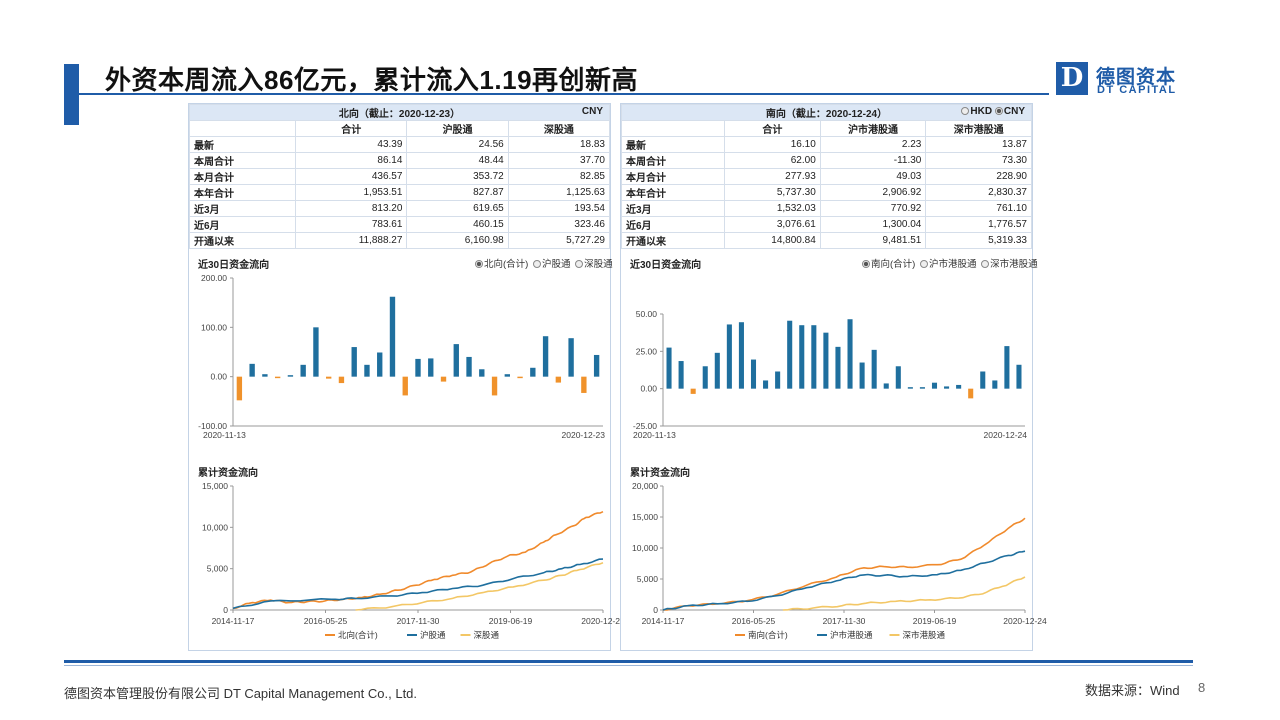  What do you see at coordinates (673, 208) in the screenshot?
I see `south-row-label: 近3月` at bounding box center [673, 208].